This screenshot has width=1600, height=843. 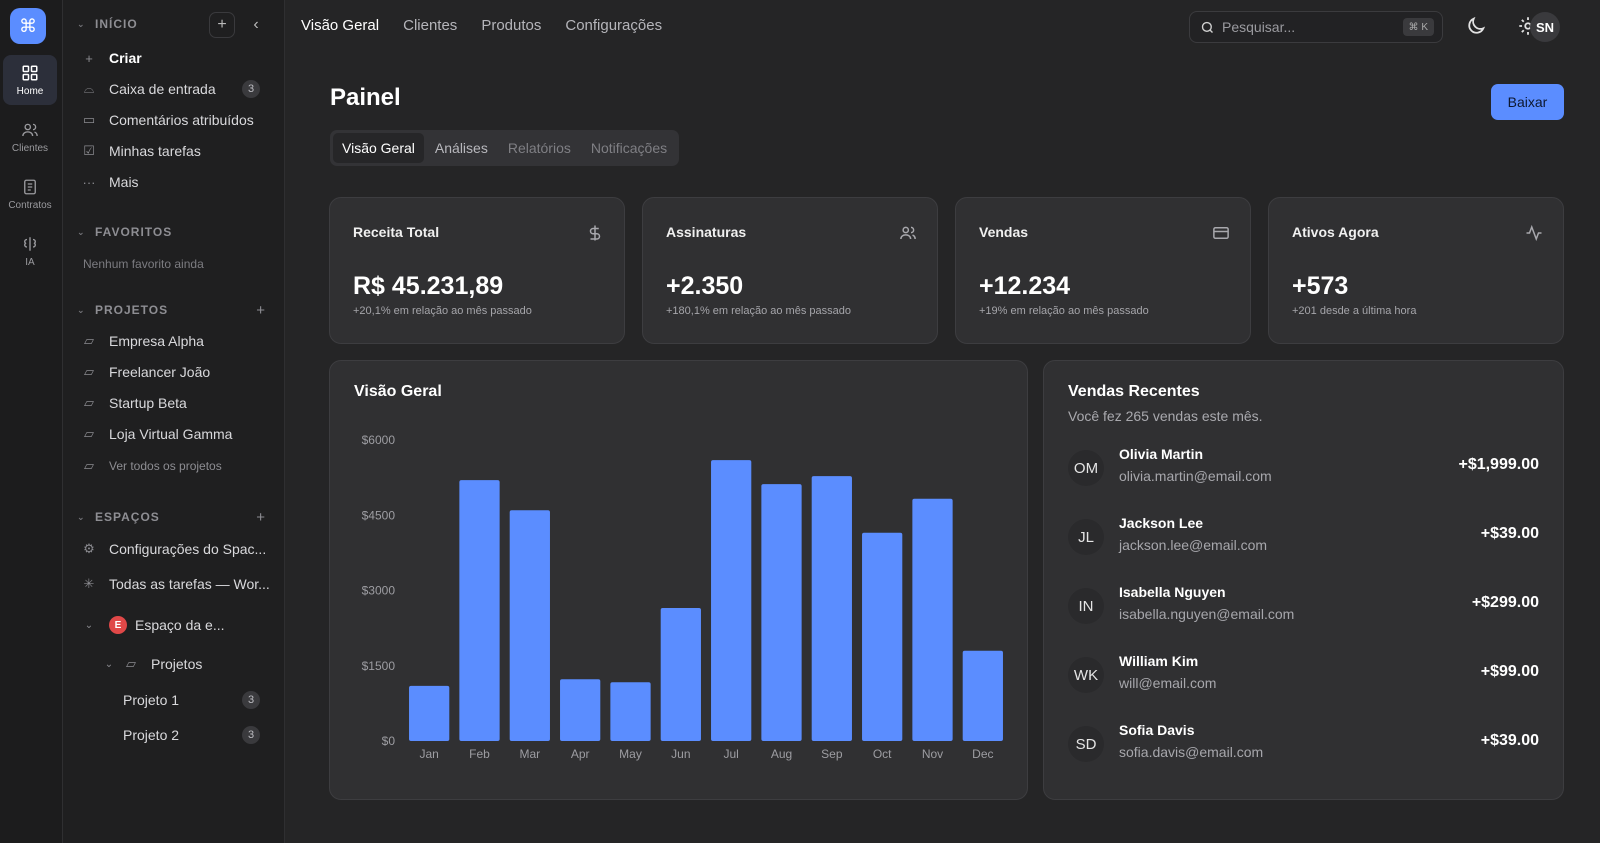 I want to click on user-avatar: SN, so click(x=1545, y=27).